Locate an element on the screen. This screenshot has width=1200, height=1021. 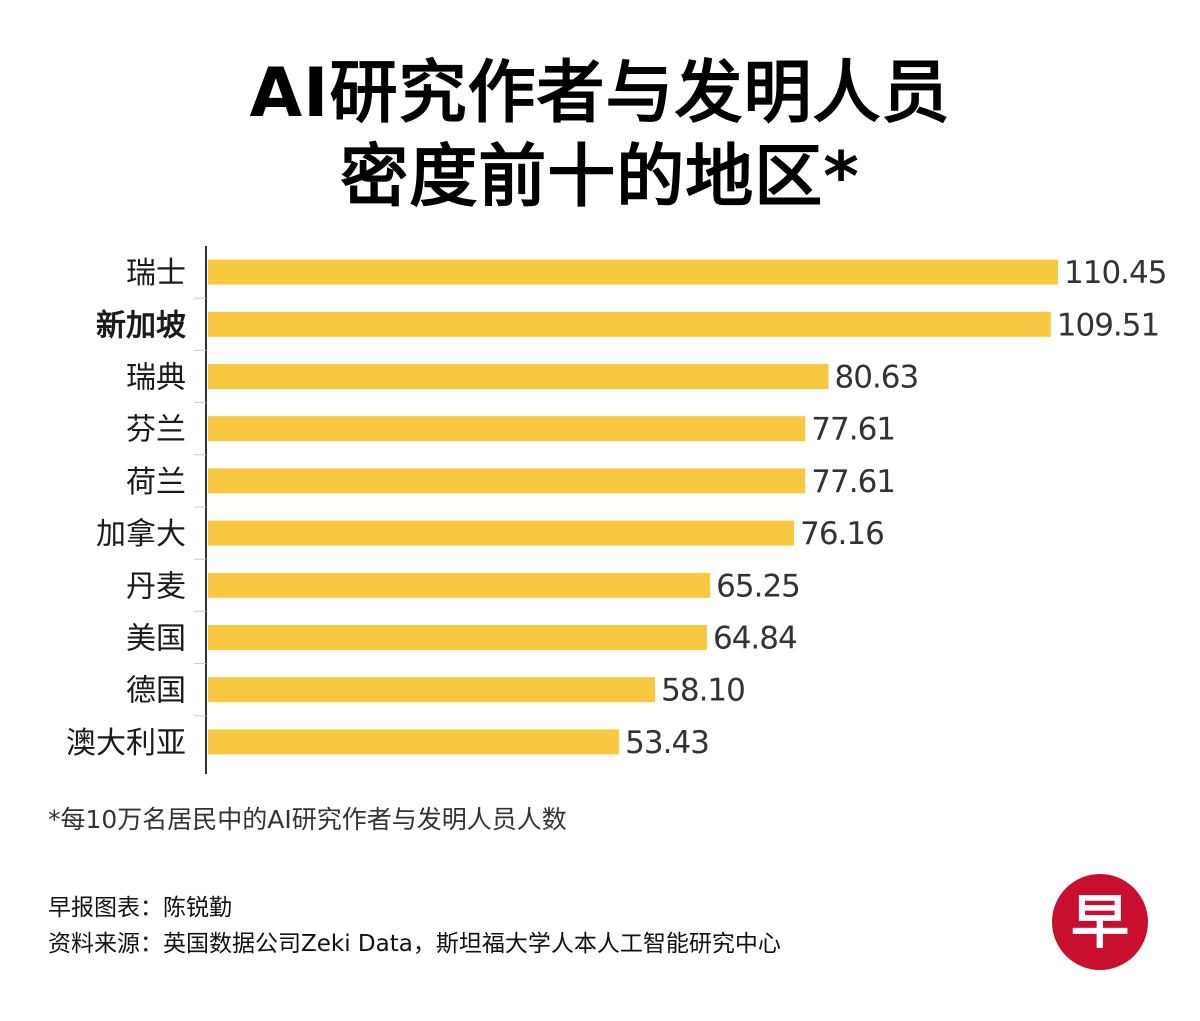
value-label: 76.16 is located at coordinates (842, 534).